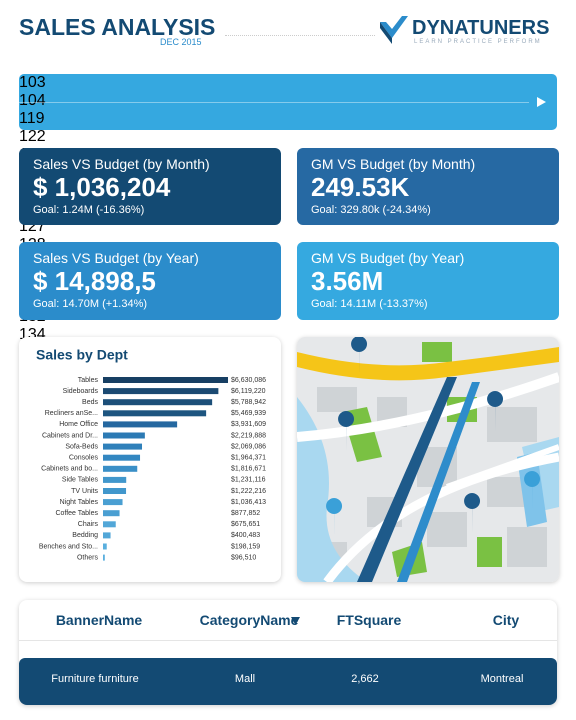 This screenshot has width=576, height=720. I want to click on category-label: Tables, so click(88, 380).